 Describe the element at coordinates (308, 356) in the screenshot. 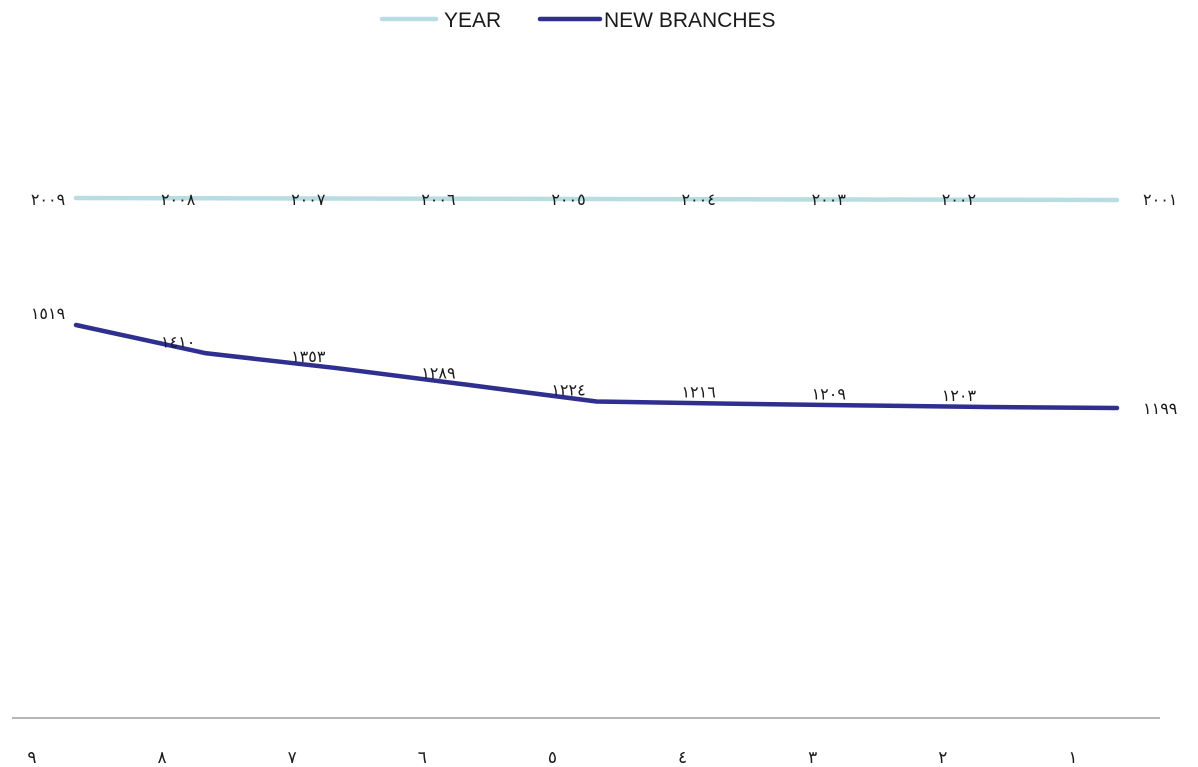

I see `data-label-new-branches: ١٣٥٣` at that location.